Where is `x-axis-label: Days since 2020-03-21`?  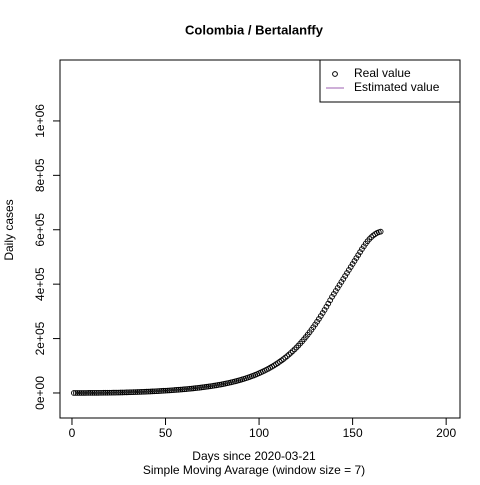 x-axis-label: Days since 2020-03-21 is located at coordinates (254, 456).